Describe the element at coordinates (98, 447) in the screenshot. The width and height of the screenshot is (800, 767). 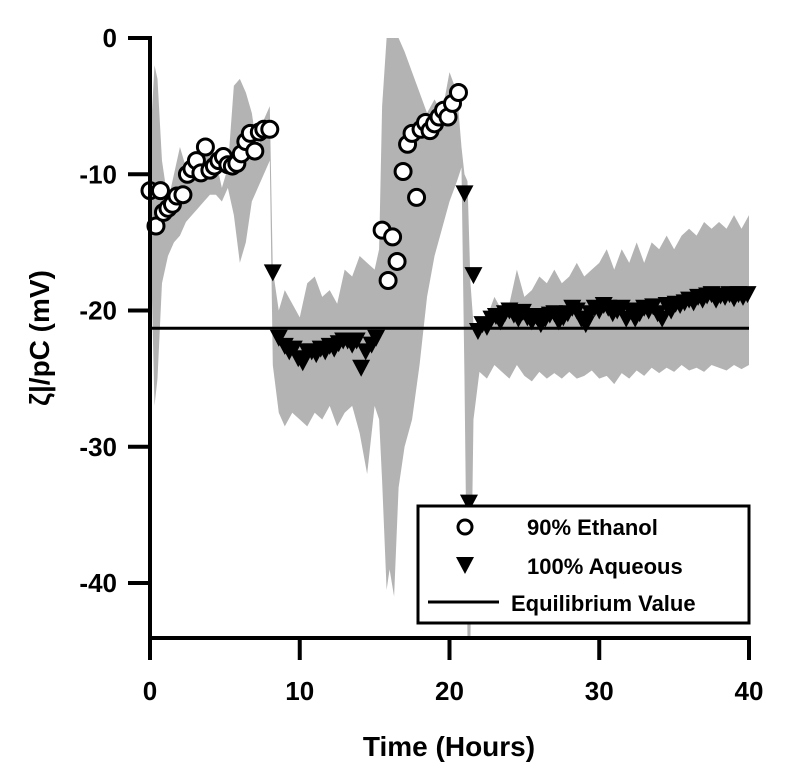
I see `y-tick-label: -30` at that location.